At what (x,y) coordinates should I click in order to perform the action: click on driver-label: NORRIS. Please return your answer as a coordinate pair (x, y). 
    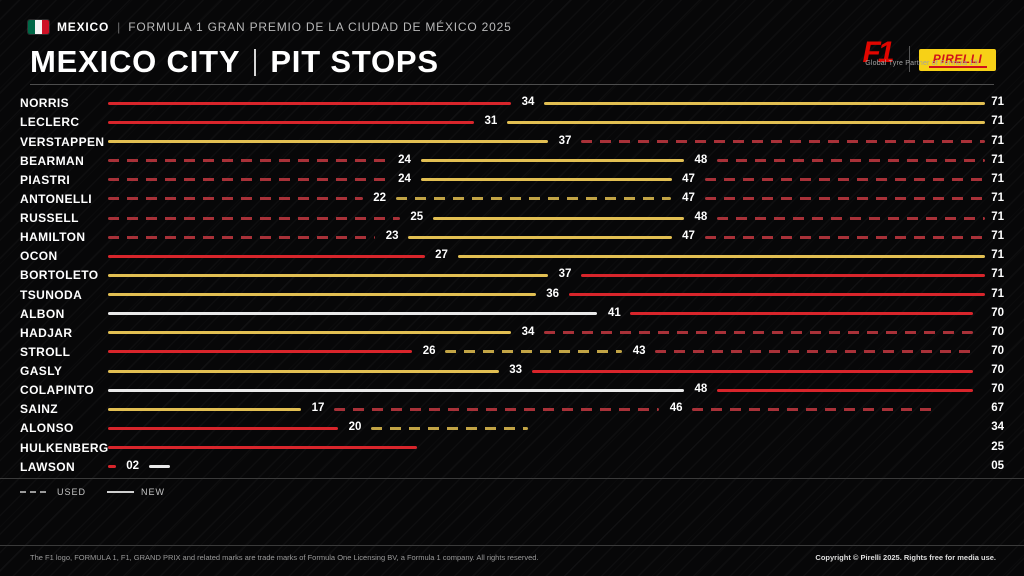
    Looking at the image, I should click on (45, 103).